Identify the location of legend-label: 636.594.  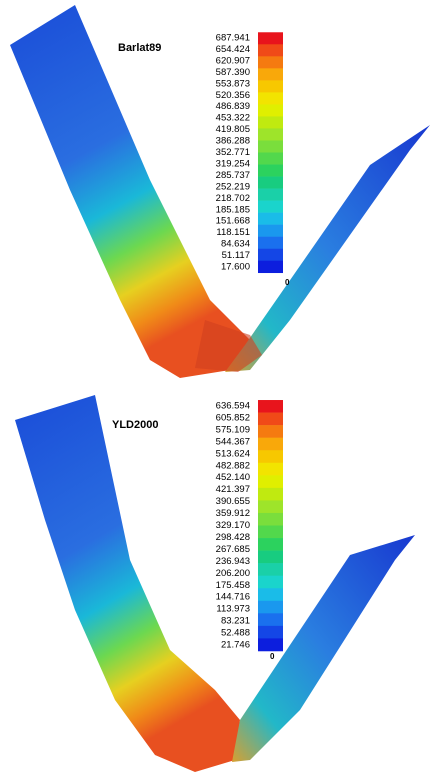
(233, 406).